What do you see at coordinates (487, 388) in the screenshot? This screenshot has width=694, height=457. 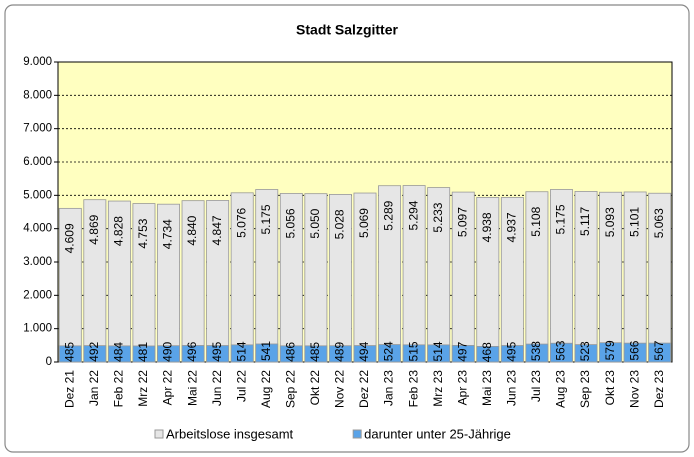 I see `x-tick-label: Mai 23` at bounding box center [487, 388].